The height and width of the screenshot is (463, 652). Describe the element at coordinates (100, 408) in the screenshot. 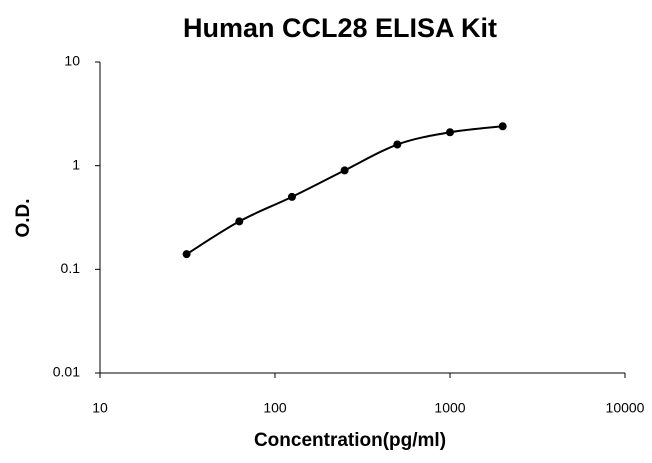

I see `x-tick-label: 10` at that location.